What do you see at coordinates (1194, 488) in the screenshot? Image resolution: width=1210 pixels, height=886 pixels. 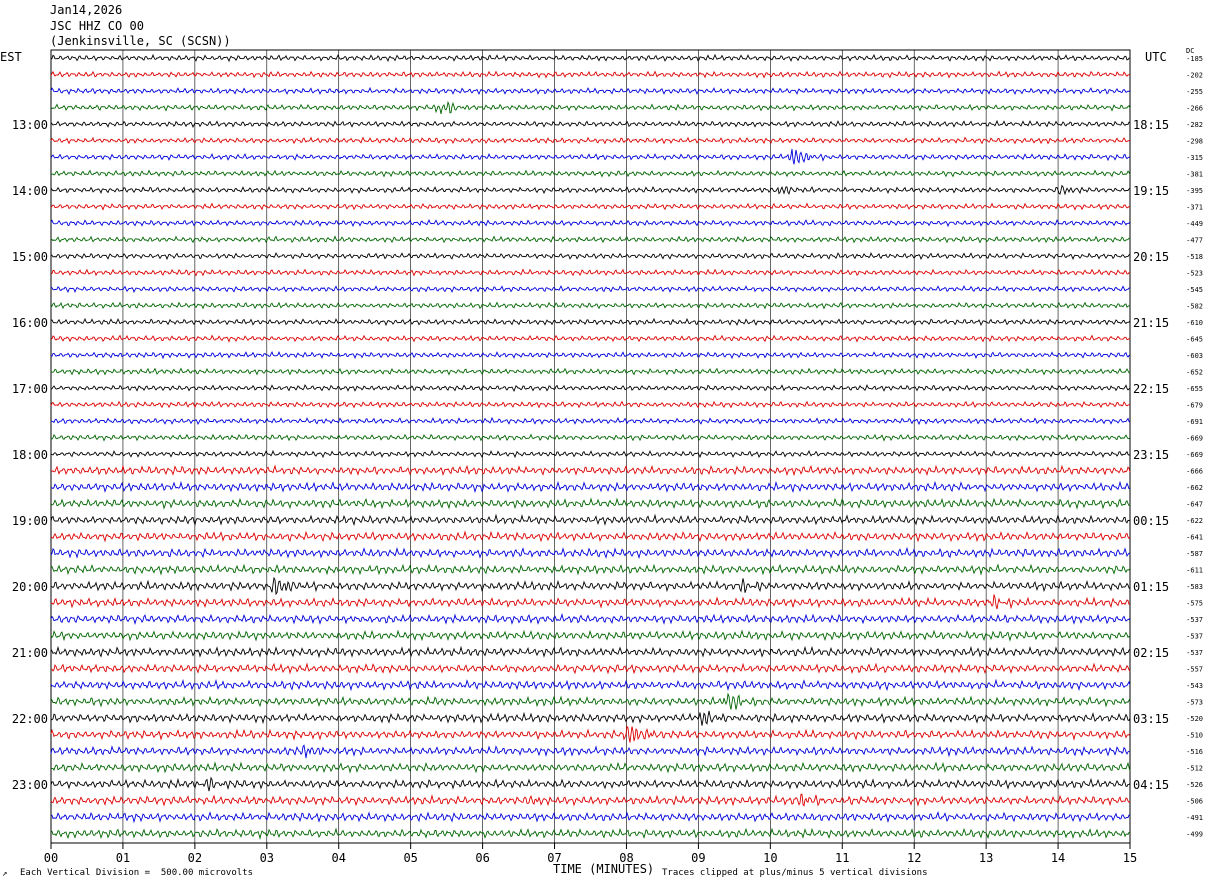 I see `dc-offset-label: -662` at bounding box center [1194, 488].